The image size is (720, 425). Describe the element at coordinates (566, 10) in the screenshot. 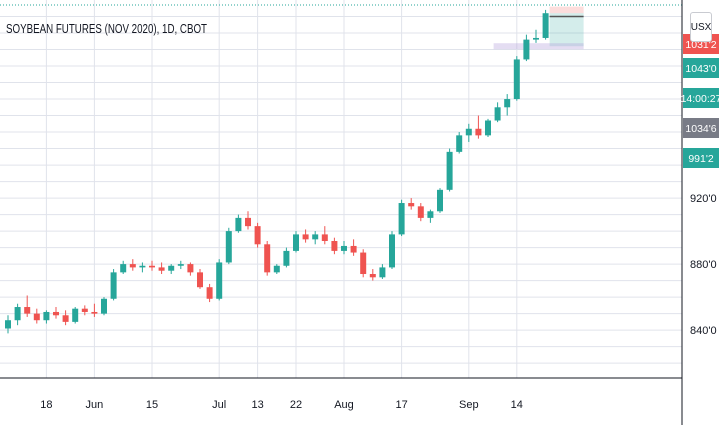

I see `stop-zone` at that location.